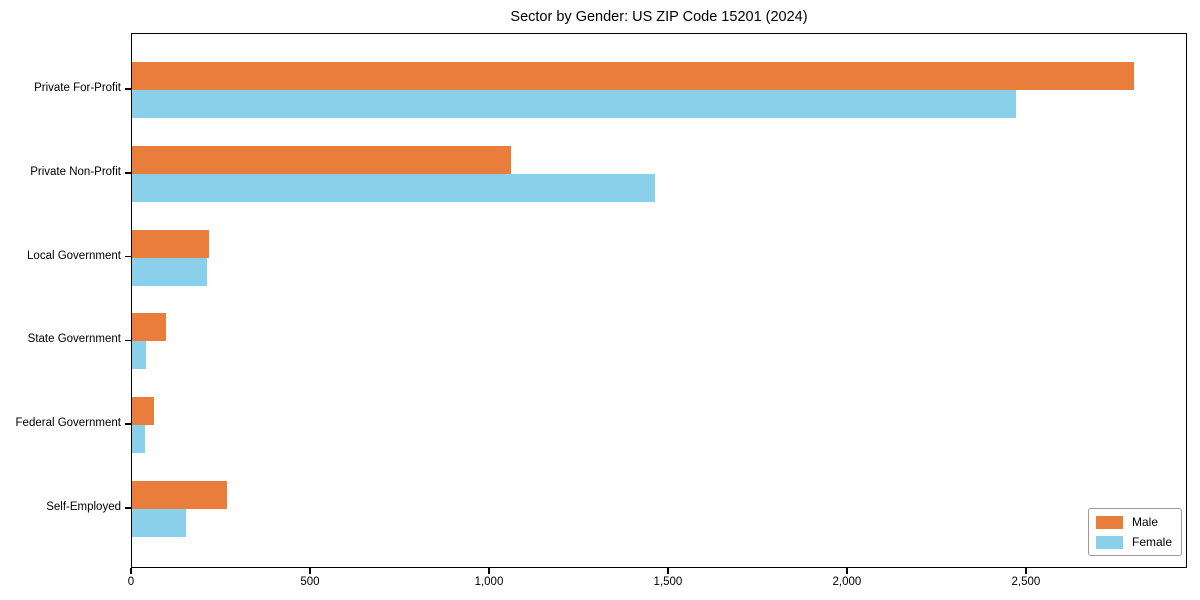 This screenshot has height=600, width=1200. Describe the element at coordinates (77, 88) in the screenshot. I see `y-tick-label: Private For-Profit` at that location.